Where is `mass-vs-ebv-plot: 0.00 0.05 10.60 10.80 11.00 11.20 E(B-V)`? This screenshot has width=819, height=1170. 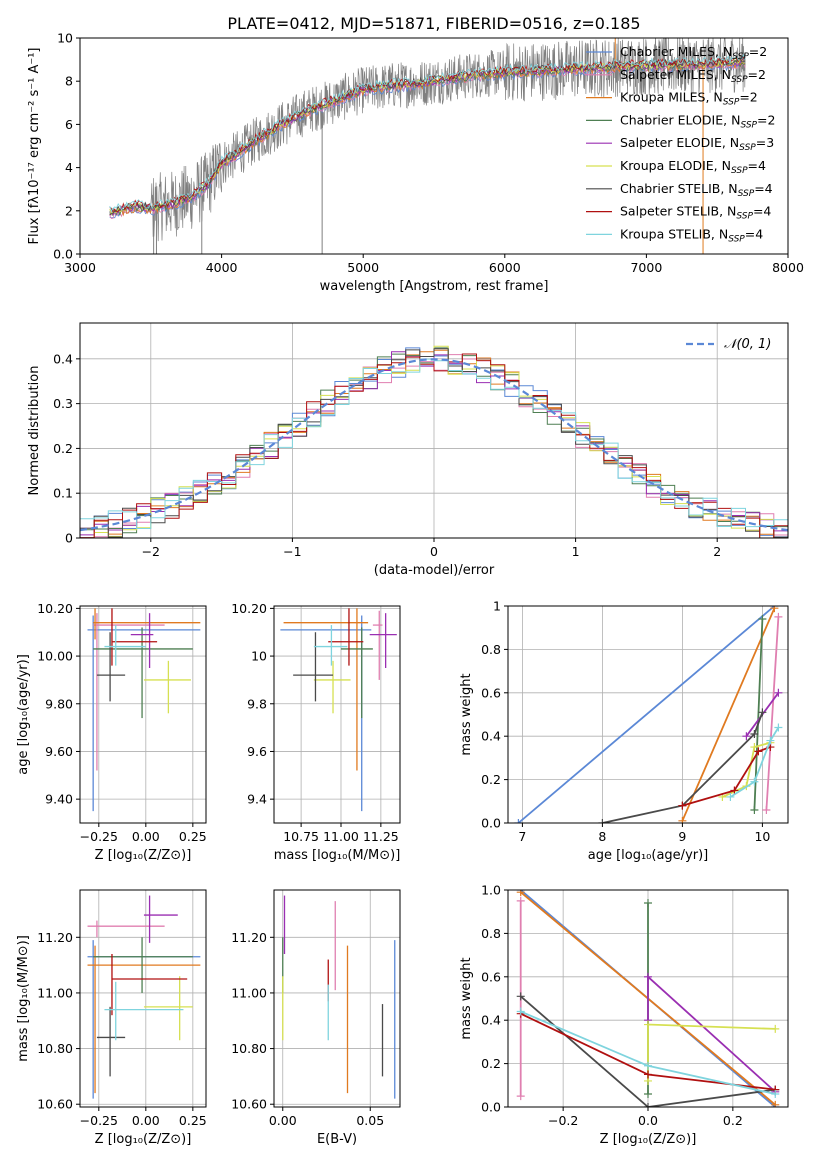 mass-vs-ebv-plot: 0.00 0.05 10.60 10.80 11.00 11.20 E(B-V) is located at coordinates (316, 1018).